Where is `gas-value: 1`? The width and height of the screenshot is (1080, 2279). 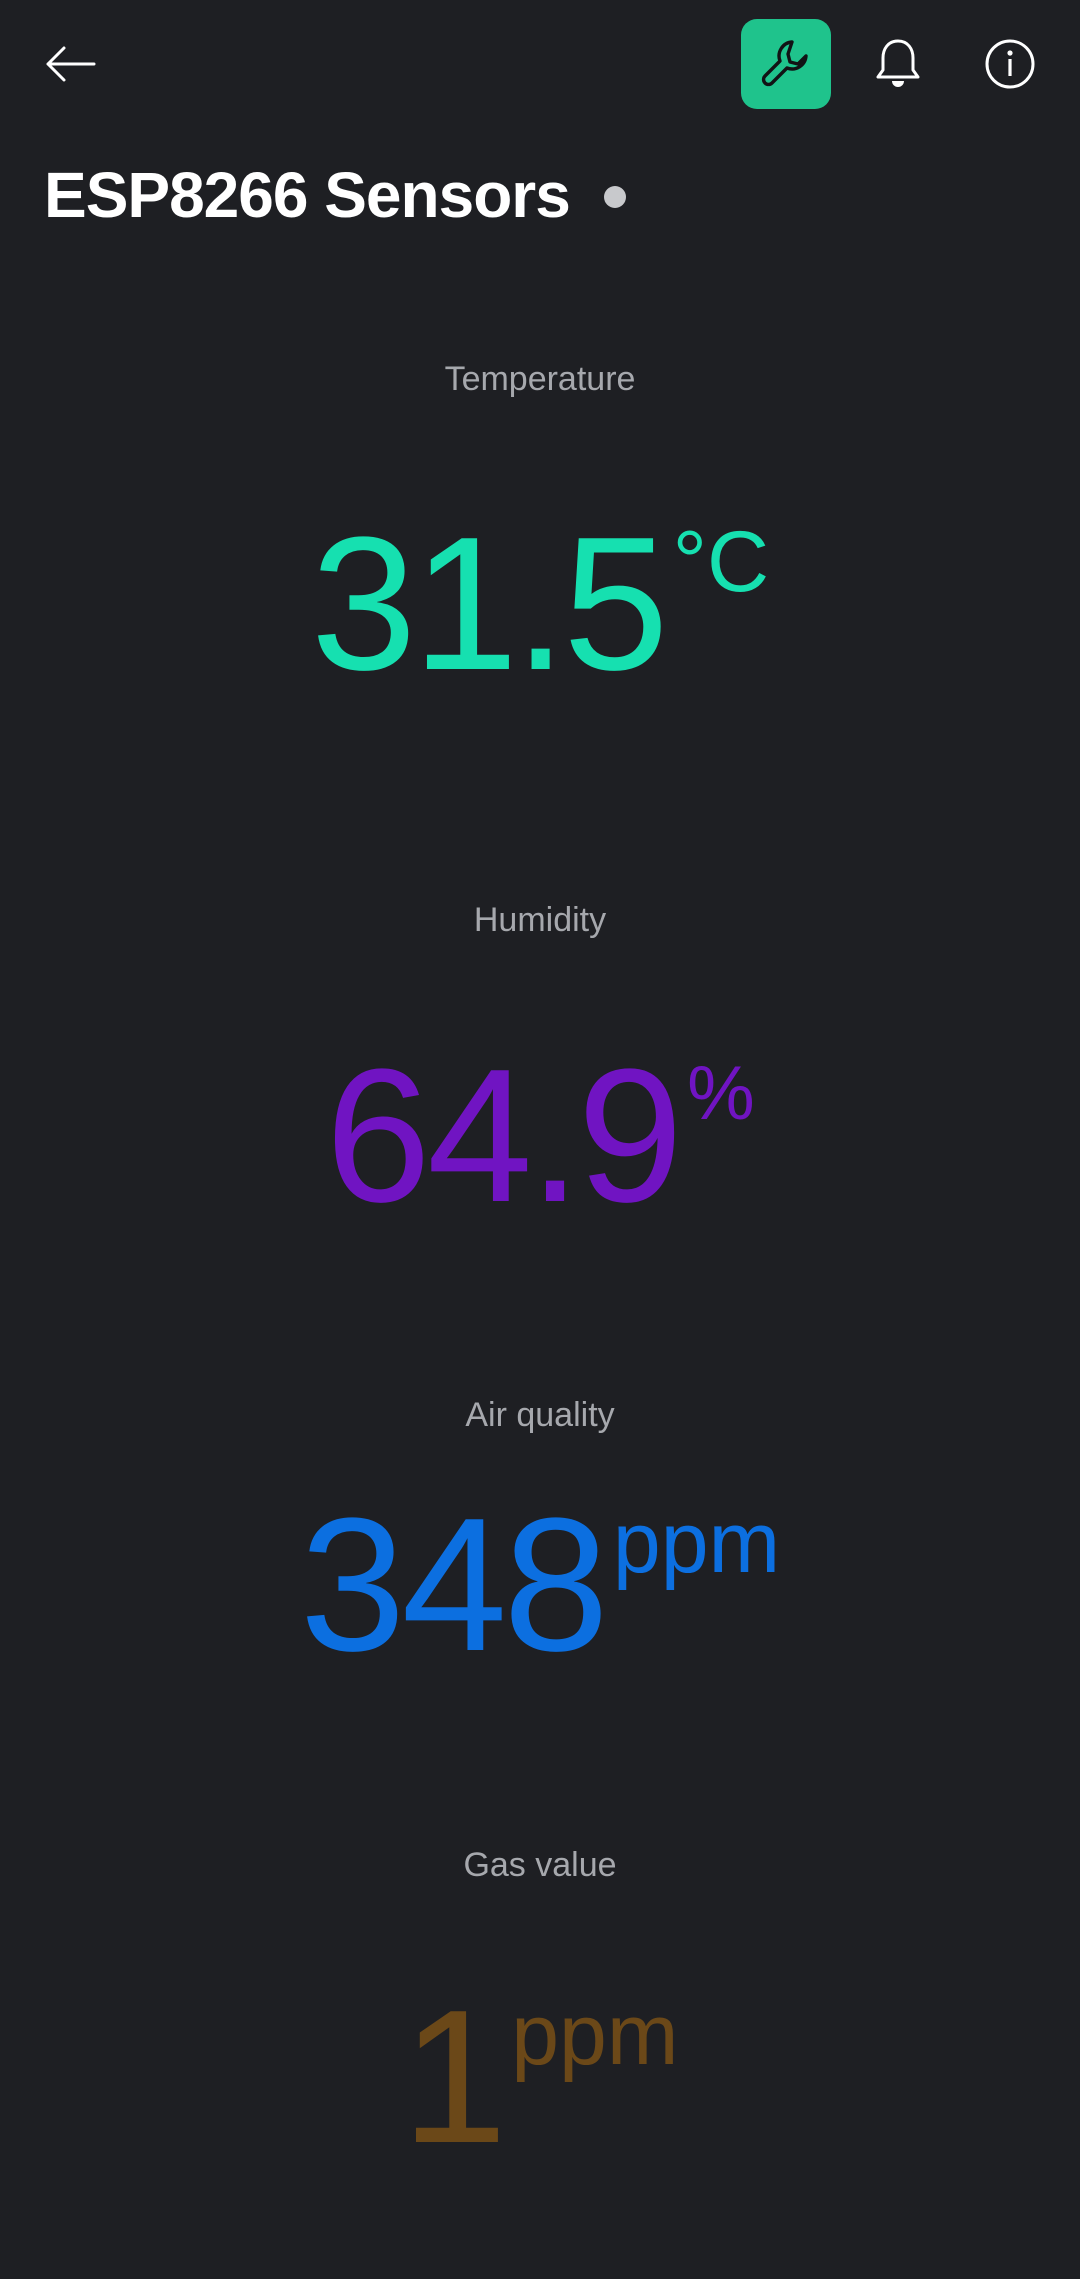 gas-value: 1 is located at coordinates (454, 2077).